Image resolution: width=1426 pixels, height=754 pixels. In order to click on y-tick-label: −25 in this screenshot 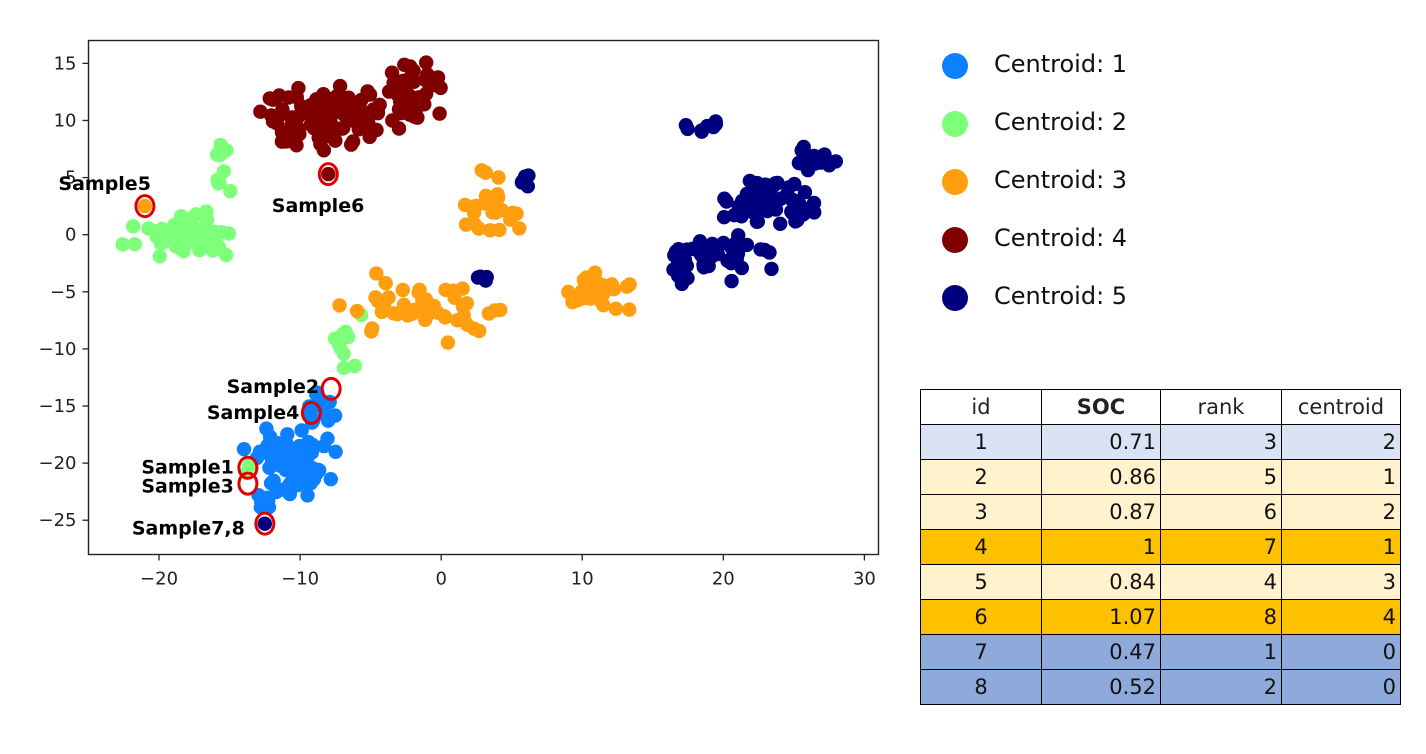, I will do `click(58, 520)`.